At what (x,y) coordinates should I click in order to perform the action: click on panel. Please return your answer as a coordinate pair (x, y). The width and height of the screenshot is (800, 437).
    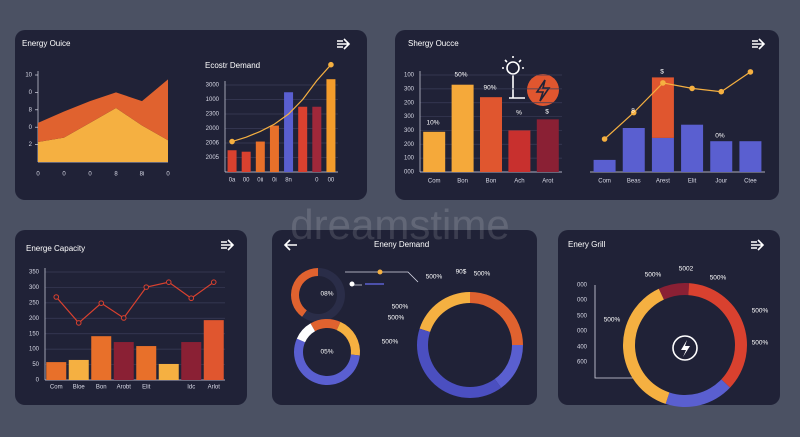
    Looking at the image, I should click on (404, 317).